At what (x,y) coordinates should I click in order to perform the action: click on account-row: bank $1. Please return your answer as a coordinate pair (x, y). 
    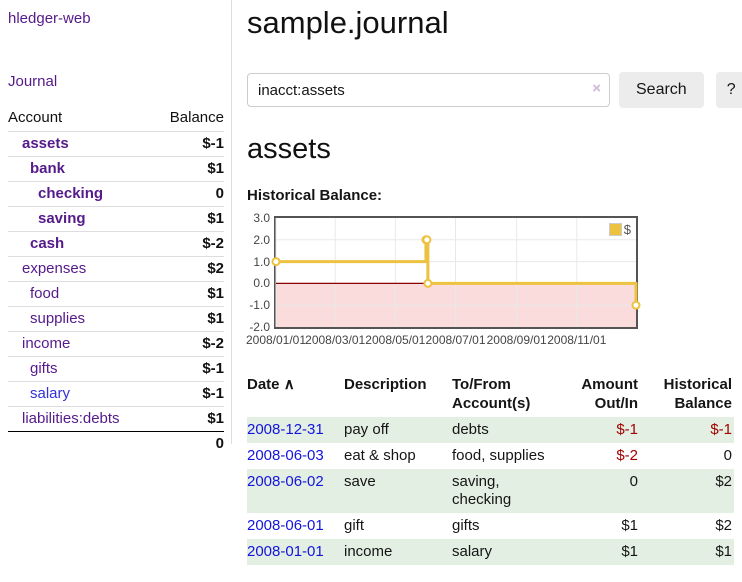
    Looking at the image, I should click on (116, 169).